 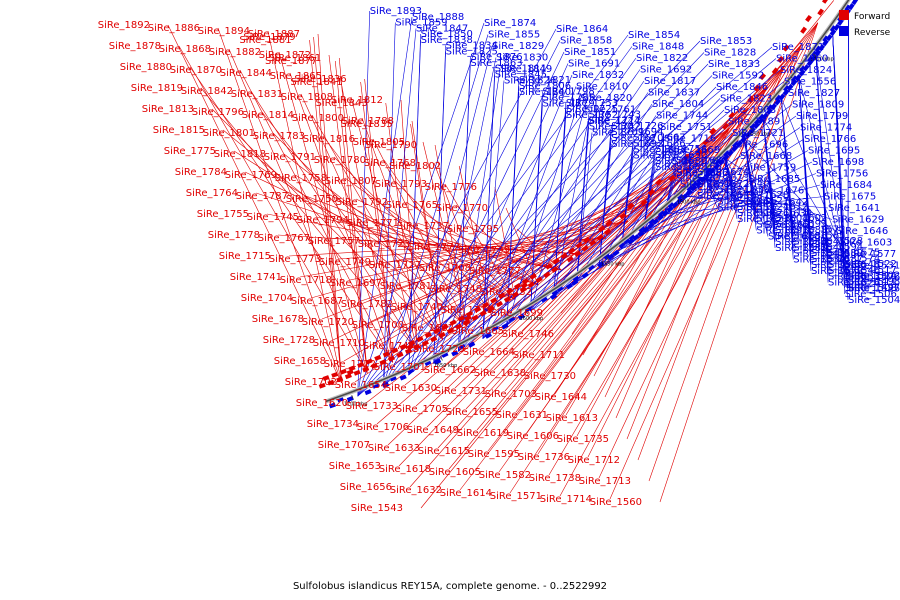 What do you see at coordinates (265, 40) in the screenshot?
I see `gene-label: SiRe_1881` at bounding box center [265, 40].